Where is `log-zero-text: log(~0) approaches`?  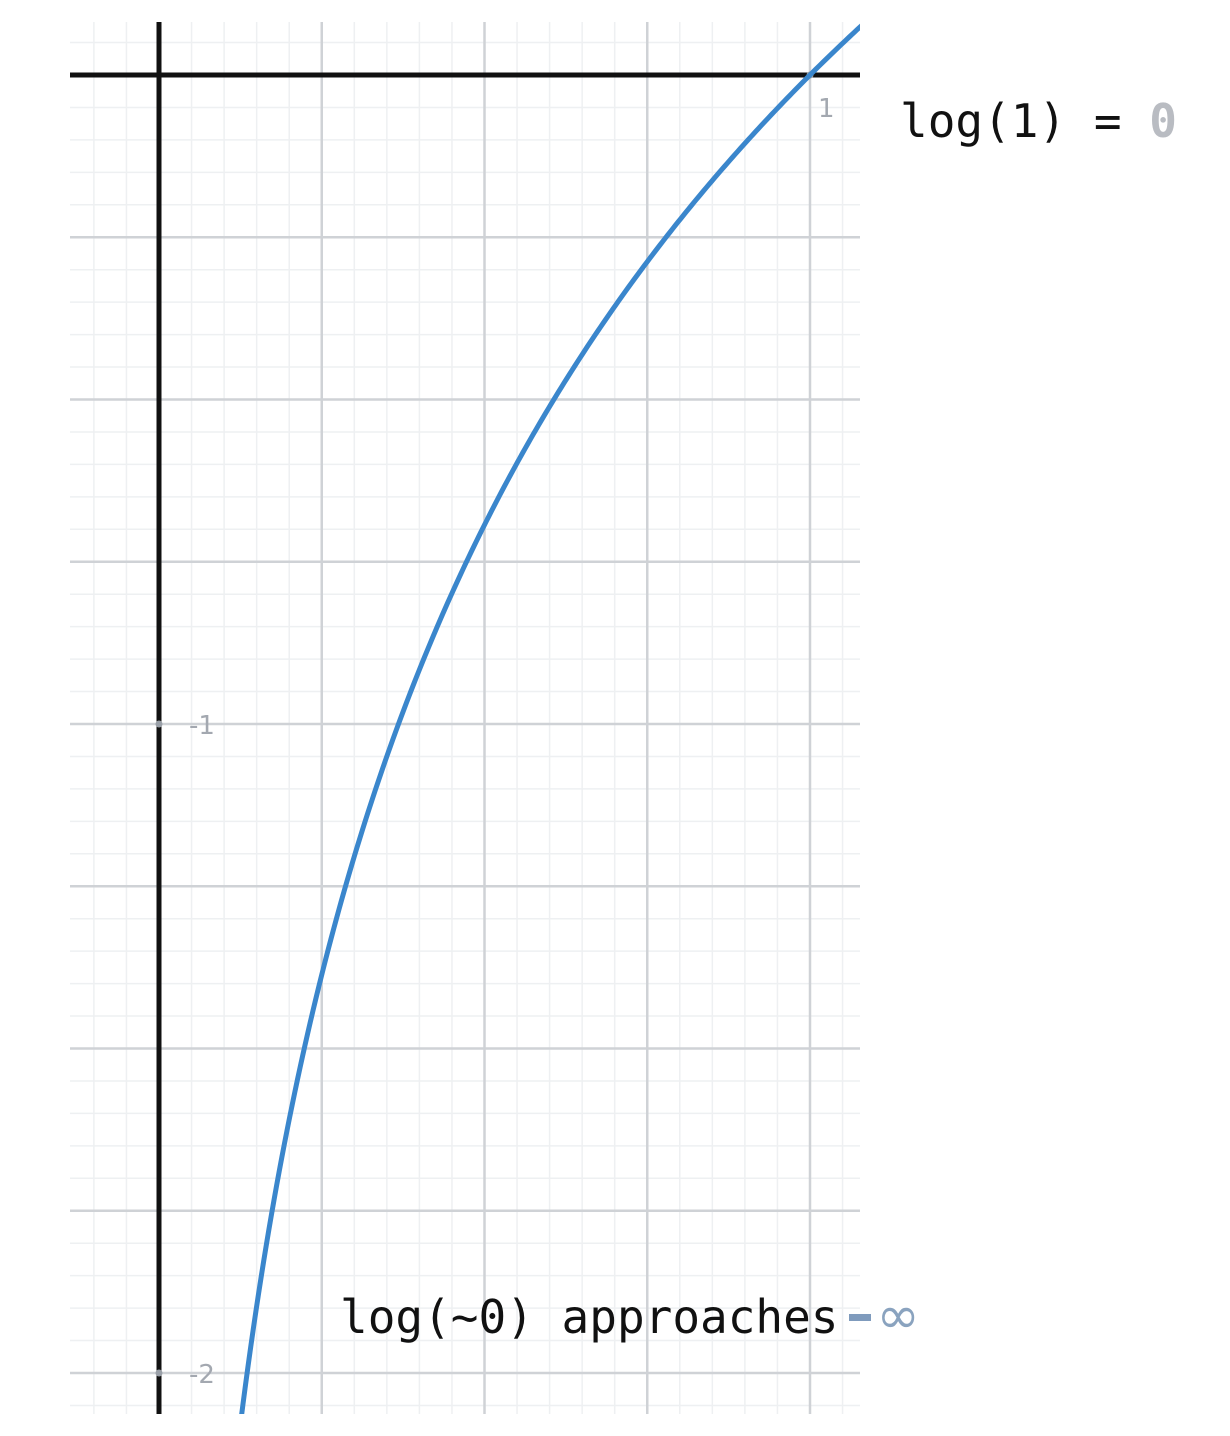
log-zero-text: log(~0) approaches is located at coordinates (589, 1317).